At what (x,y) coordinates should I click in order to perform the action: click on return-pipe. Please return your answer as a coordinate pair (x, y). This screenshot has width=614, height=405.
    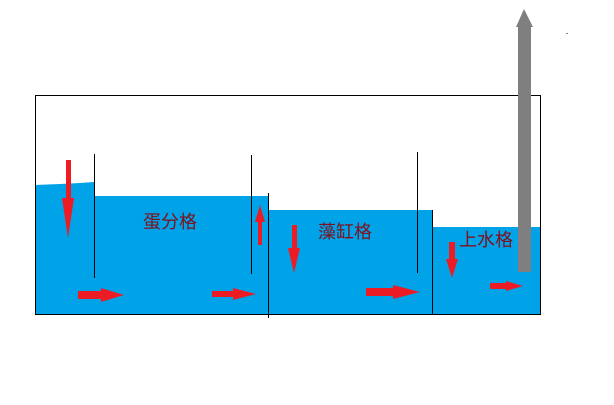
    Looking at the image, I should click on (524, 140).